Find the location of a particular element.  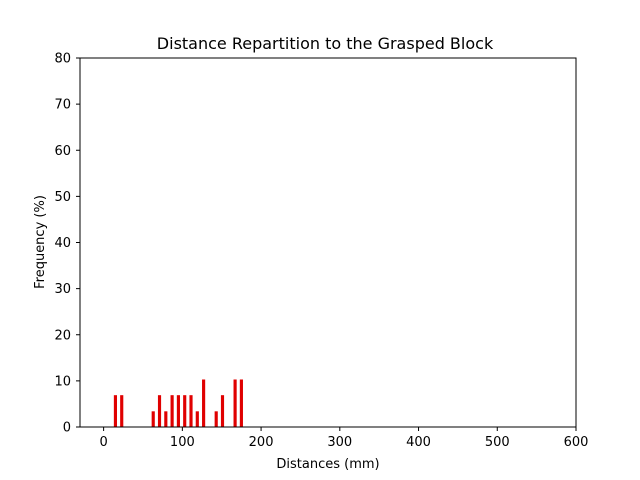

x-tick-label: 500 is located at coordinates (497, 442).